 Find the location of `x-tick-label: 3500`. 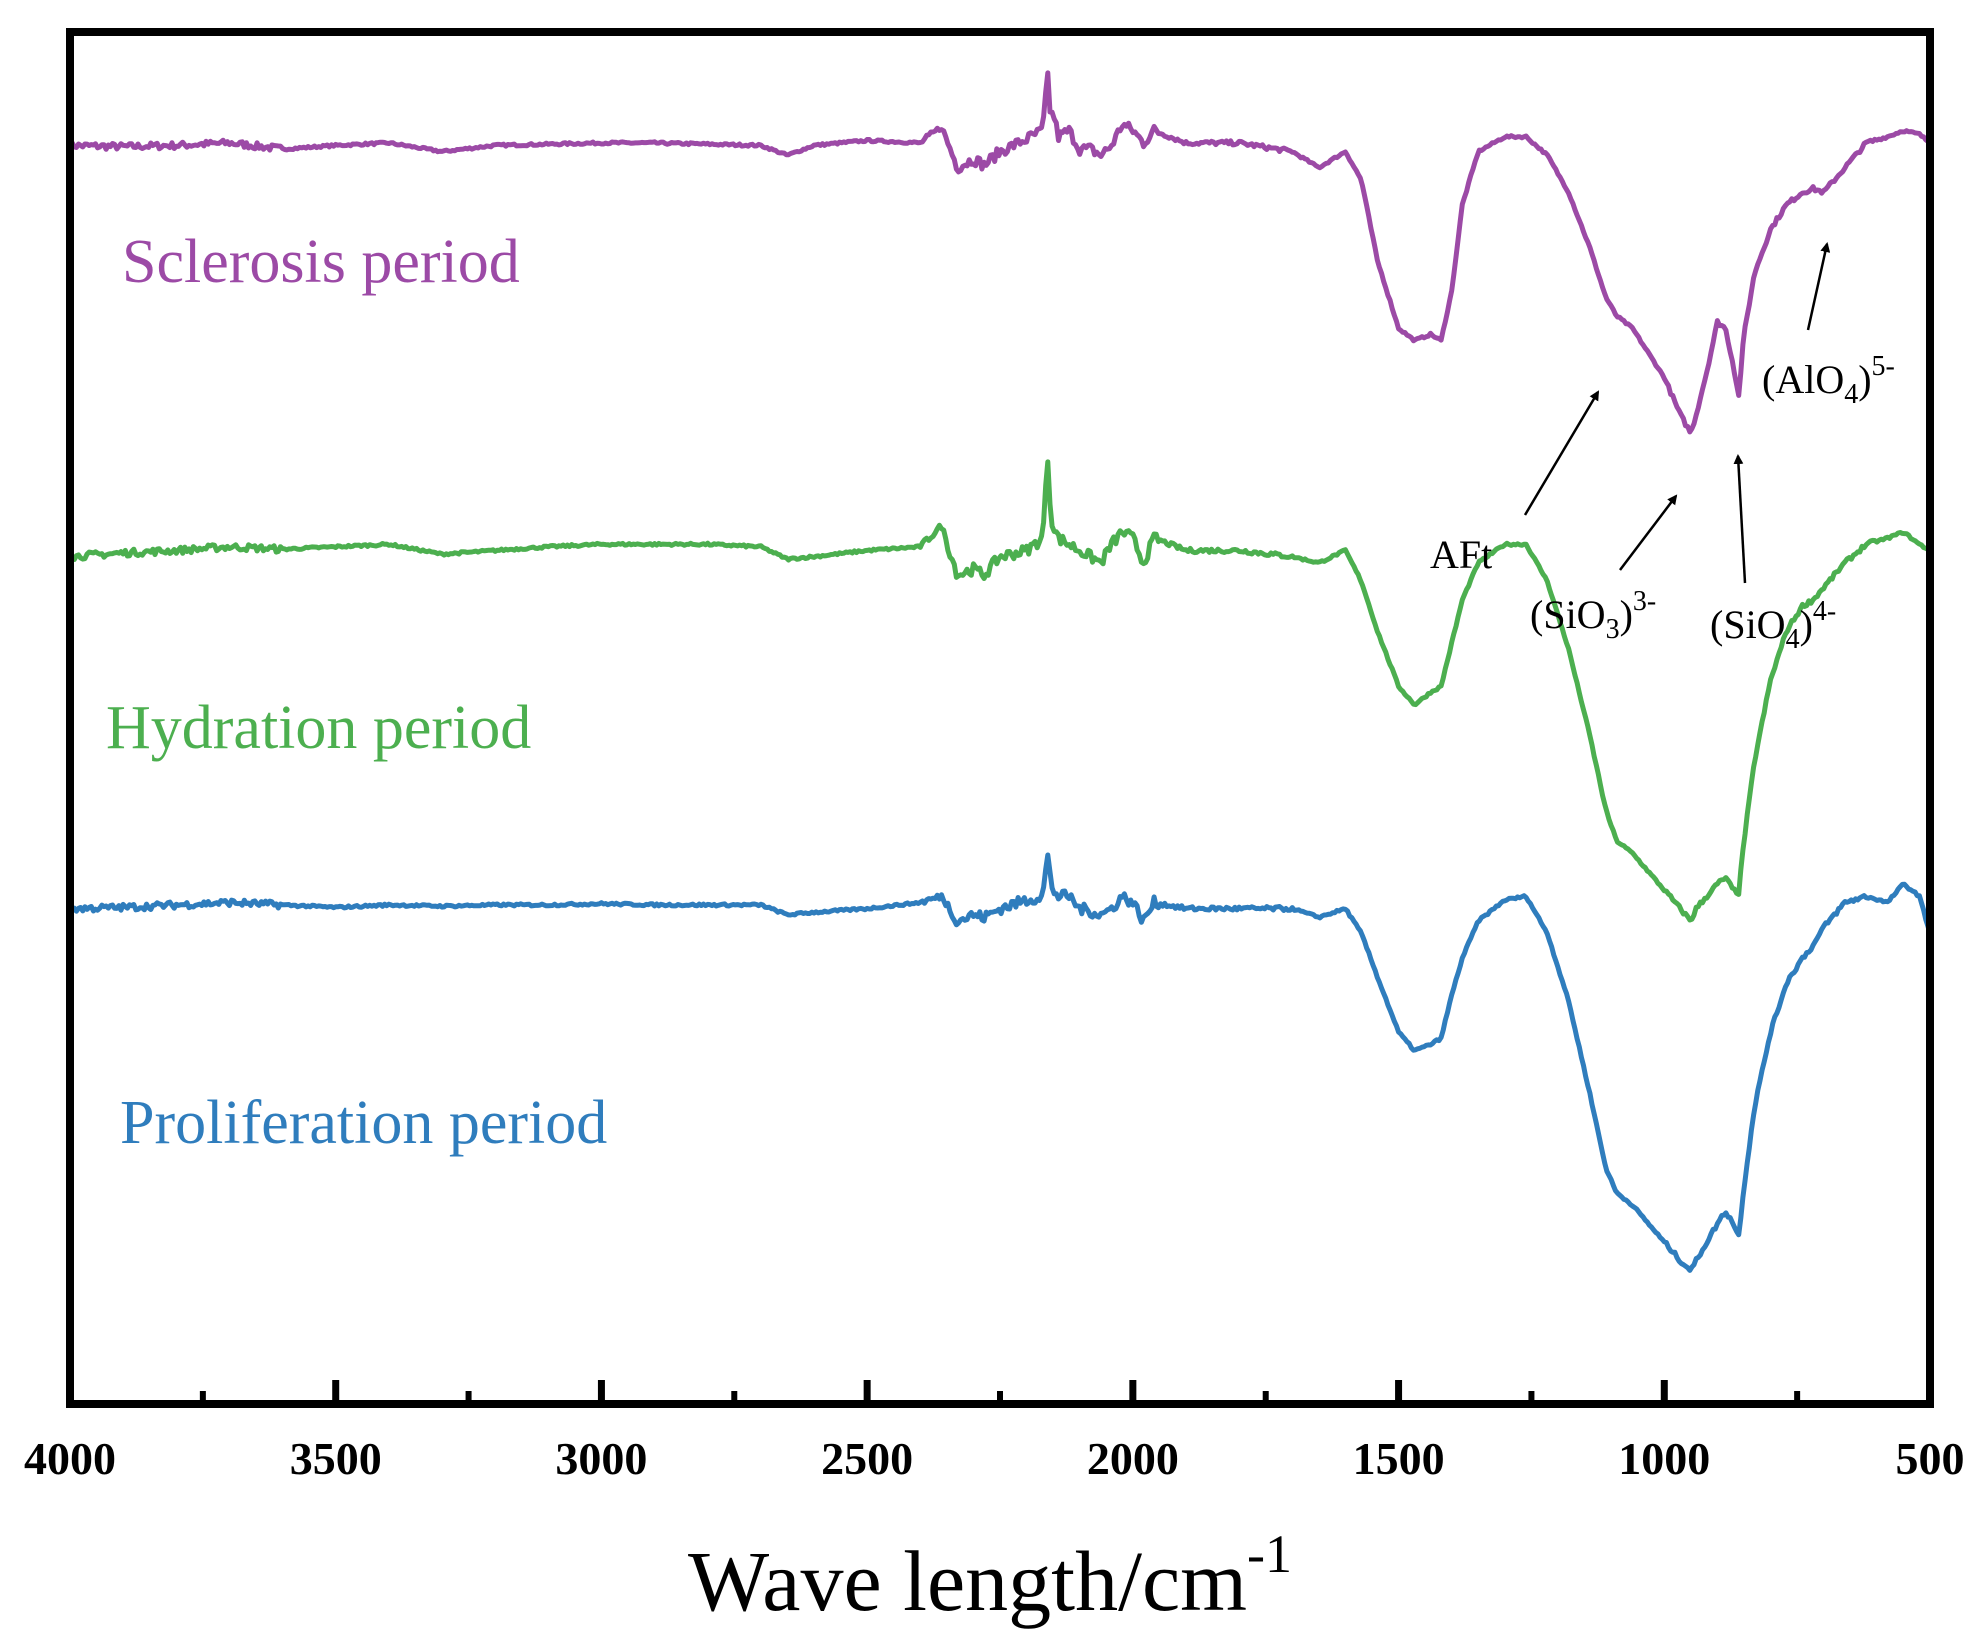

x-tick-label: 3500 is located at coordinates (336, 1458).